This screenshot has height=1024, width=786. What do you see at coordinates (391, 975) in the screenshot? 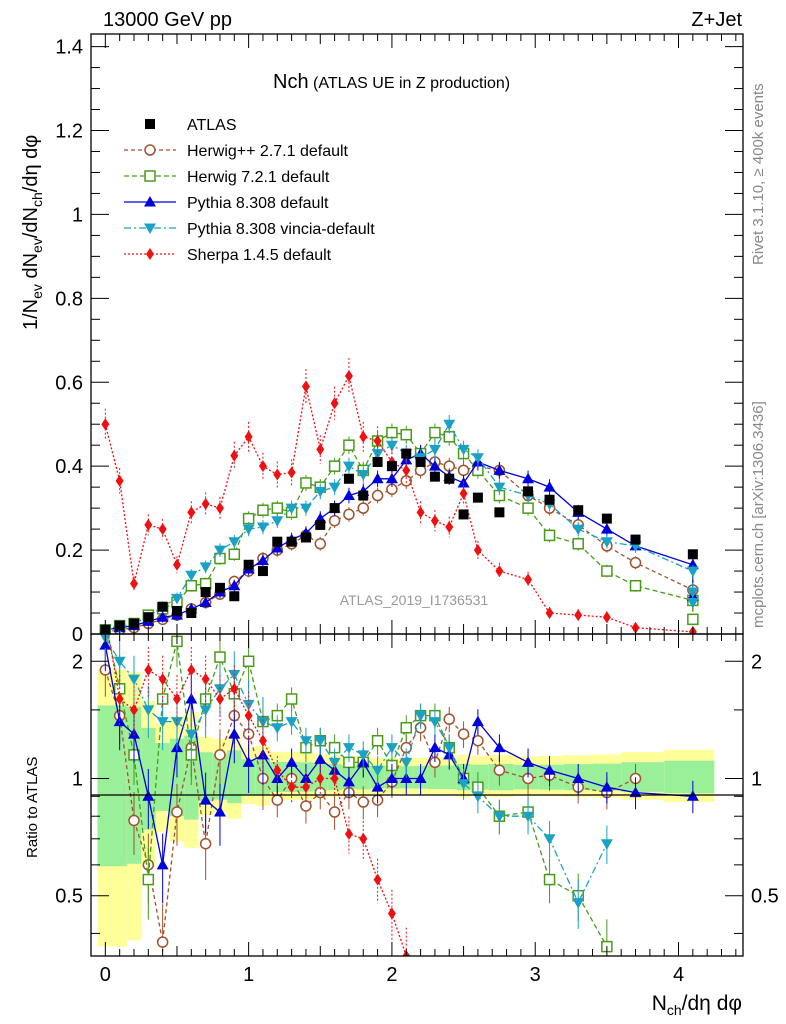
I see `x-tick-label: 2` at bounding box center [391, 975].